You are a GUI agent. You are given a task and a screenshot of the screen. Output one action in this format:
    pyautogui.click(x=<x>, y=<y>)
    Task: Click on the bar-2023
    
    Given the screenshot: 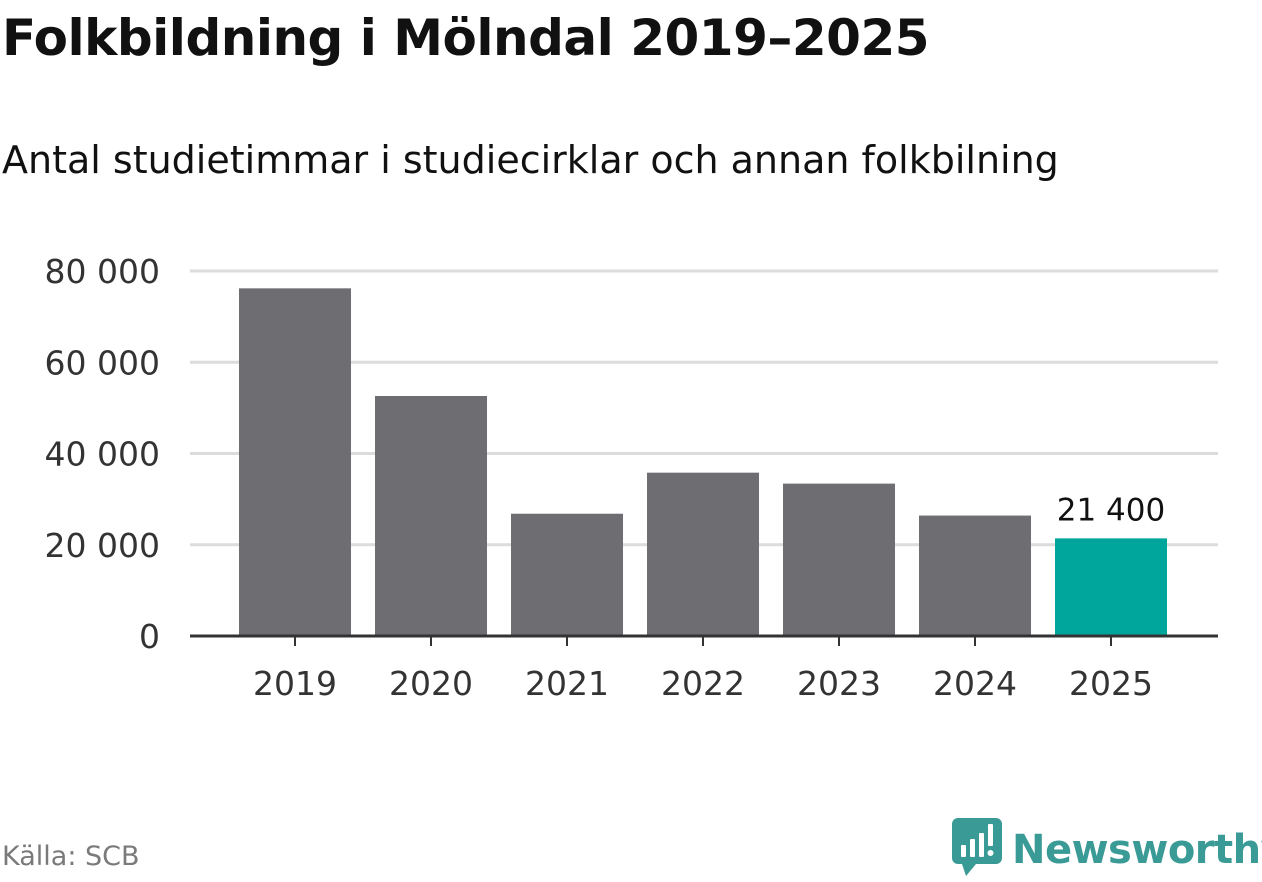 What is the action you would take?
    pyautogui.click(x=839, y=559)
    